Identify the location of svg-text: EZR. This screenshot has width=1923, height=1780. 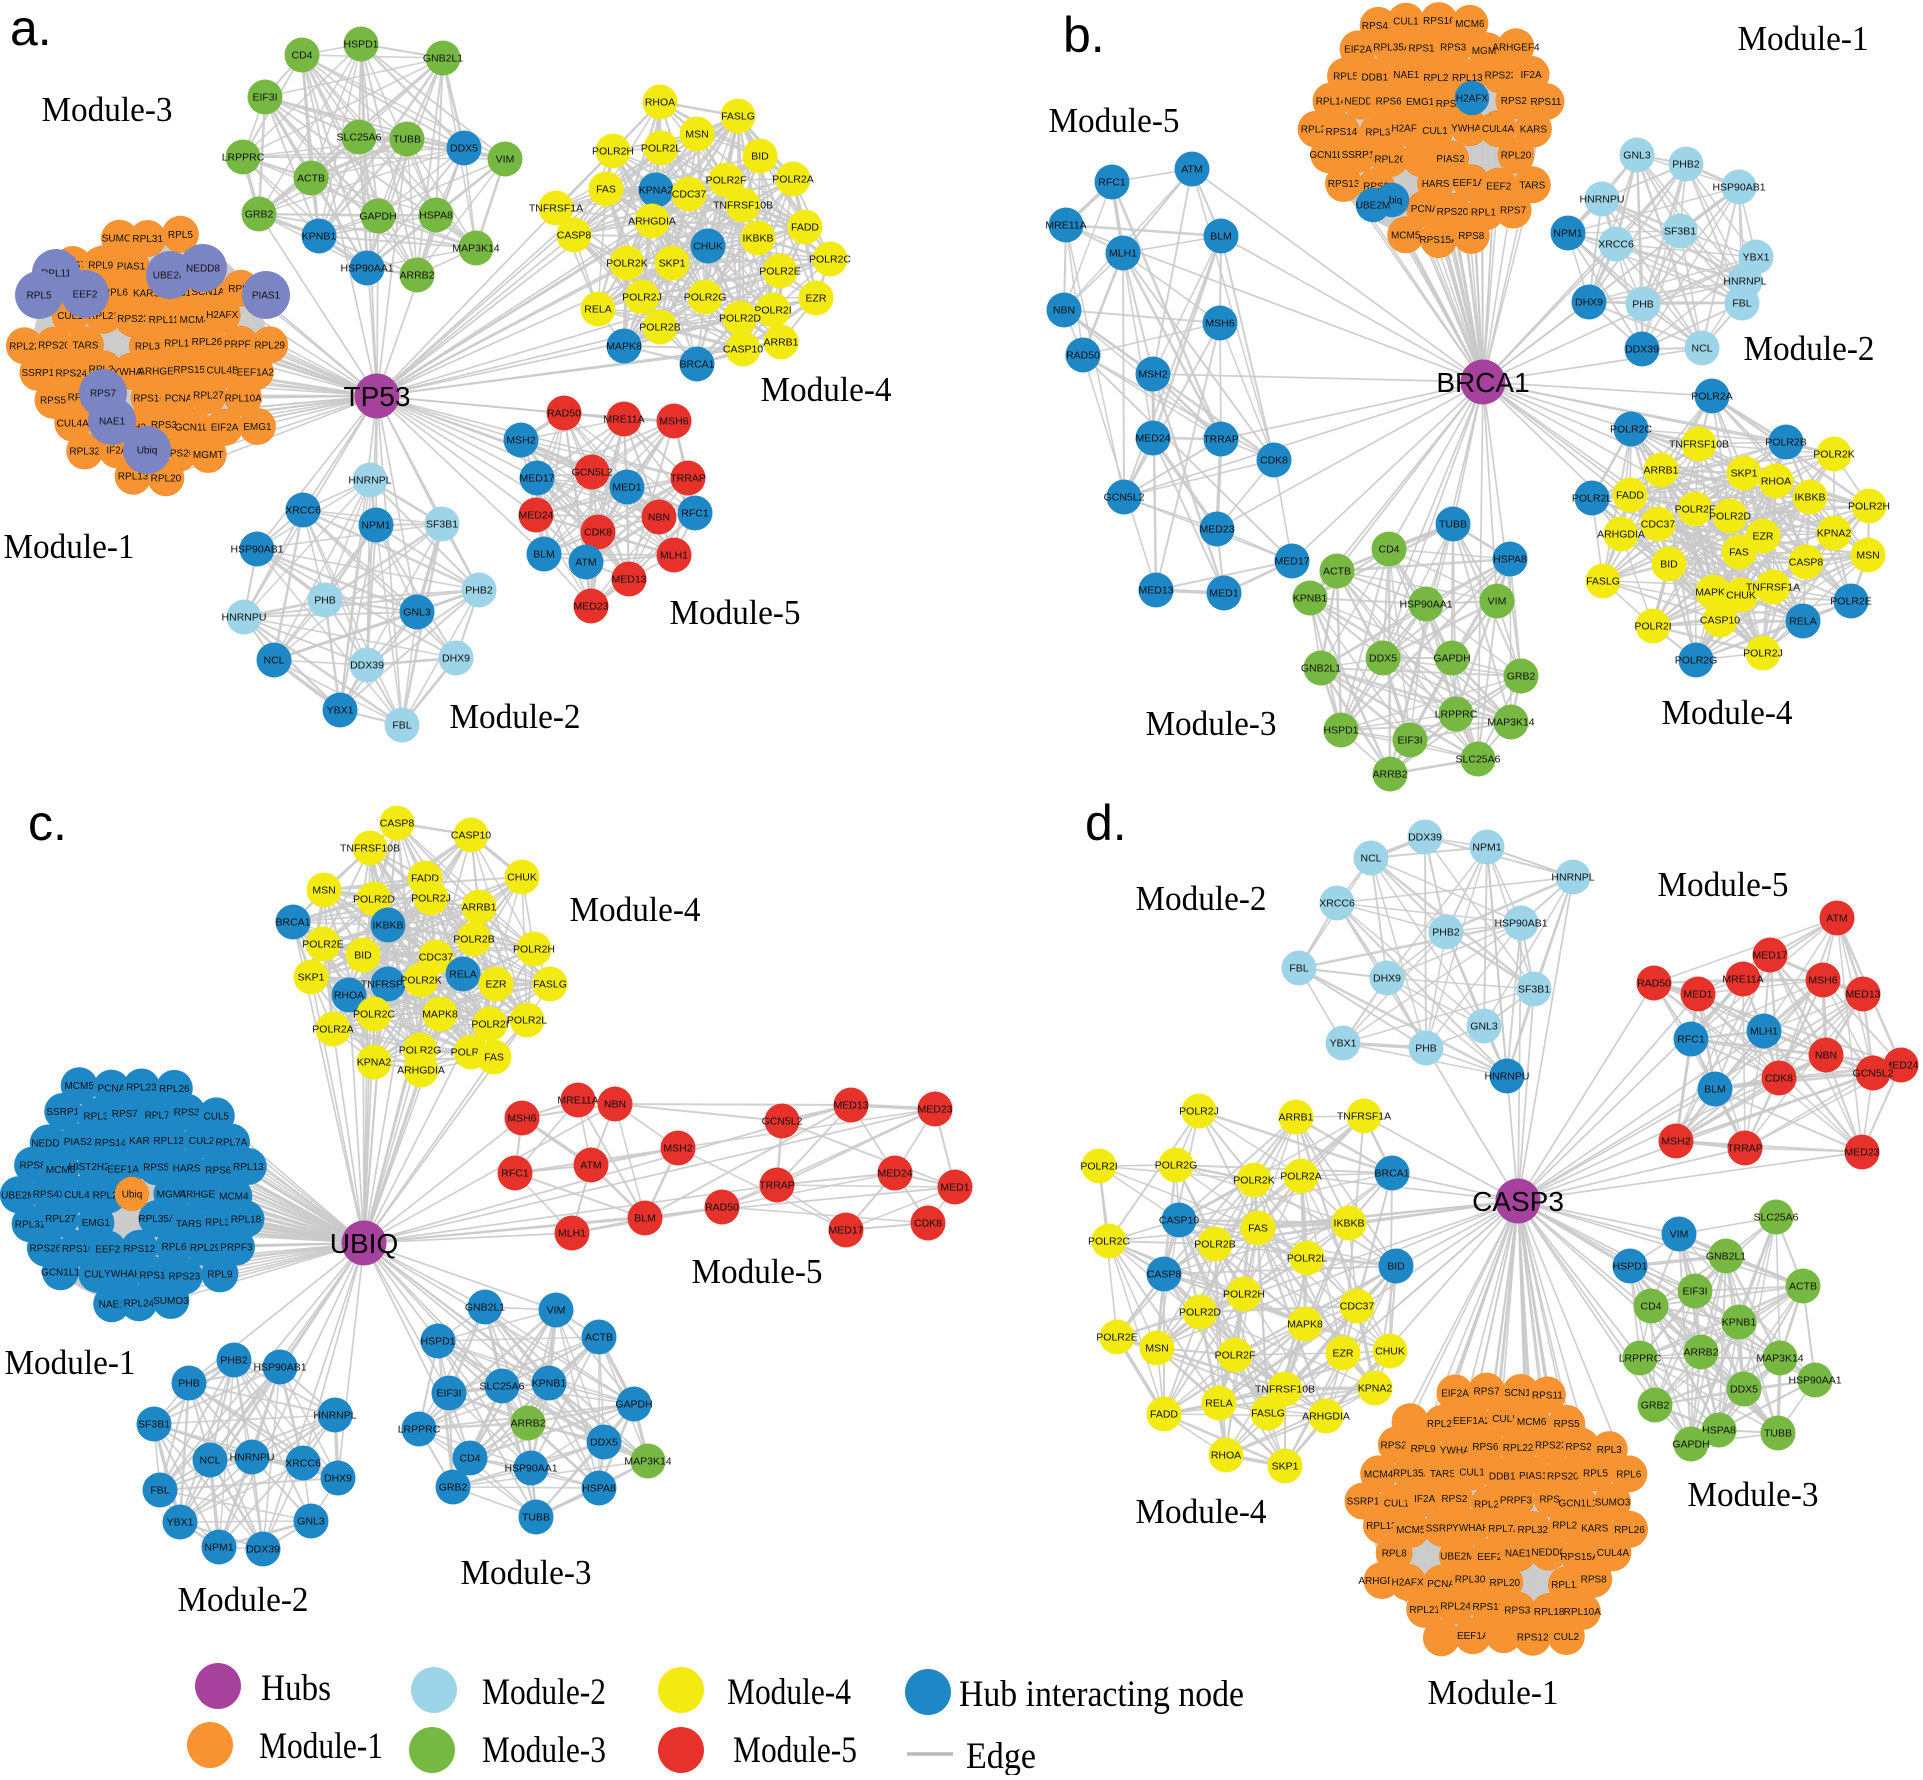
(816, 299).